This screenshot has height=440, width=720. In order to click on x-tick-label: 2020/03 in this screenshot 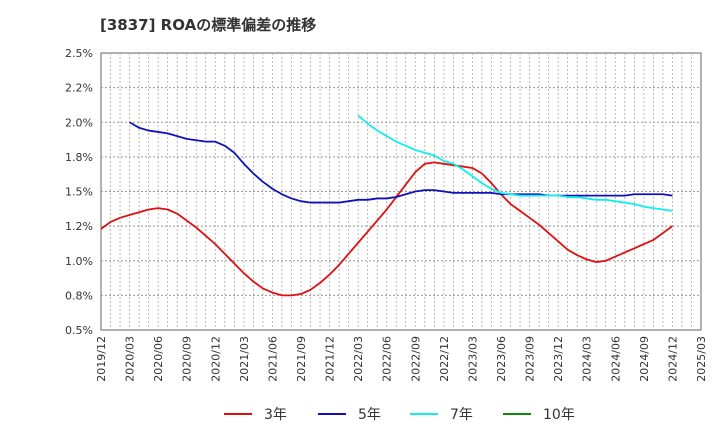, I will do `click(130, 359)`.